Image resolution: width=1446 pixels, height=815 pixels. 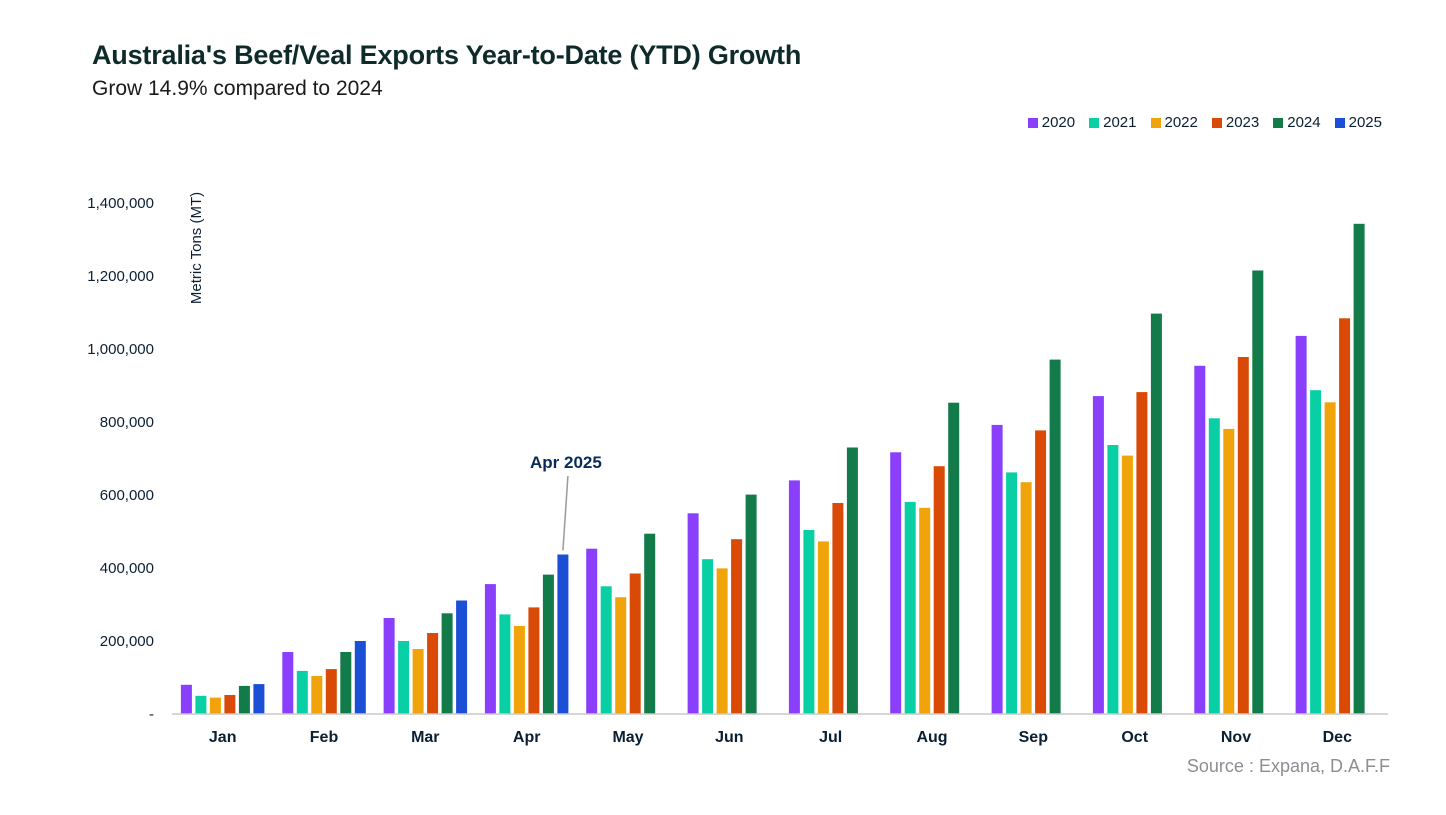 I want to click on bar-2021-jan, so click(x=201, y=705).